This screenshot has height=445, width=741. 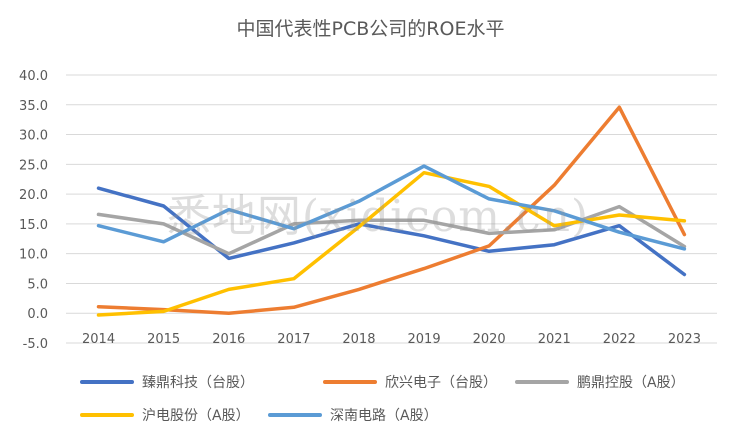 What do you see at coordinates (163, 339) in the screenshot?
I see `x-tick-label: 2015` at bounding box center [163, 339].